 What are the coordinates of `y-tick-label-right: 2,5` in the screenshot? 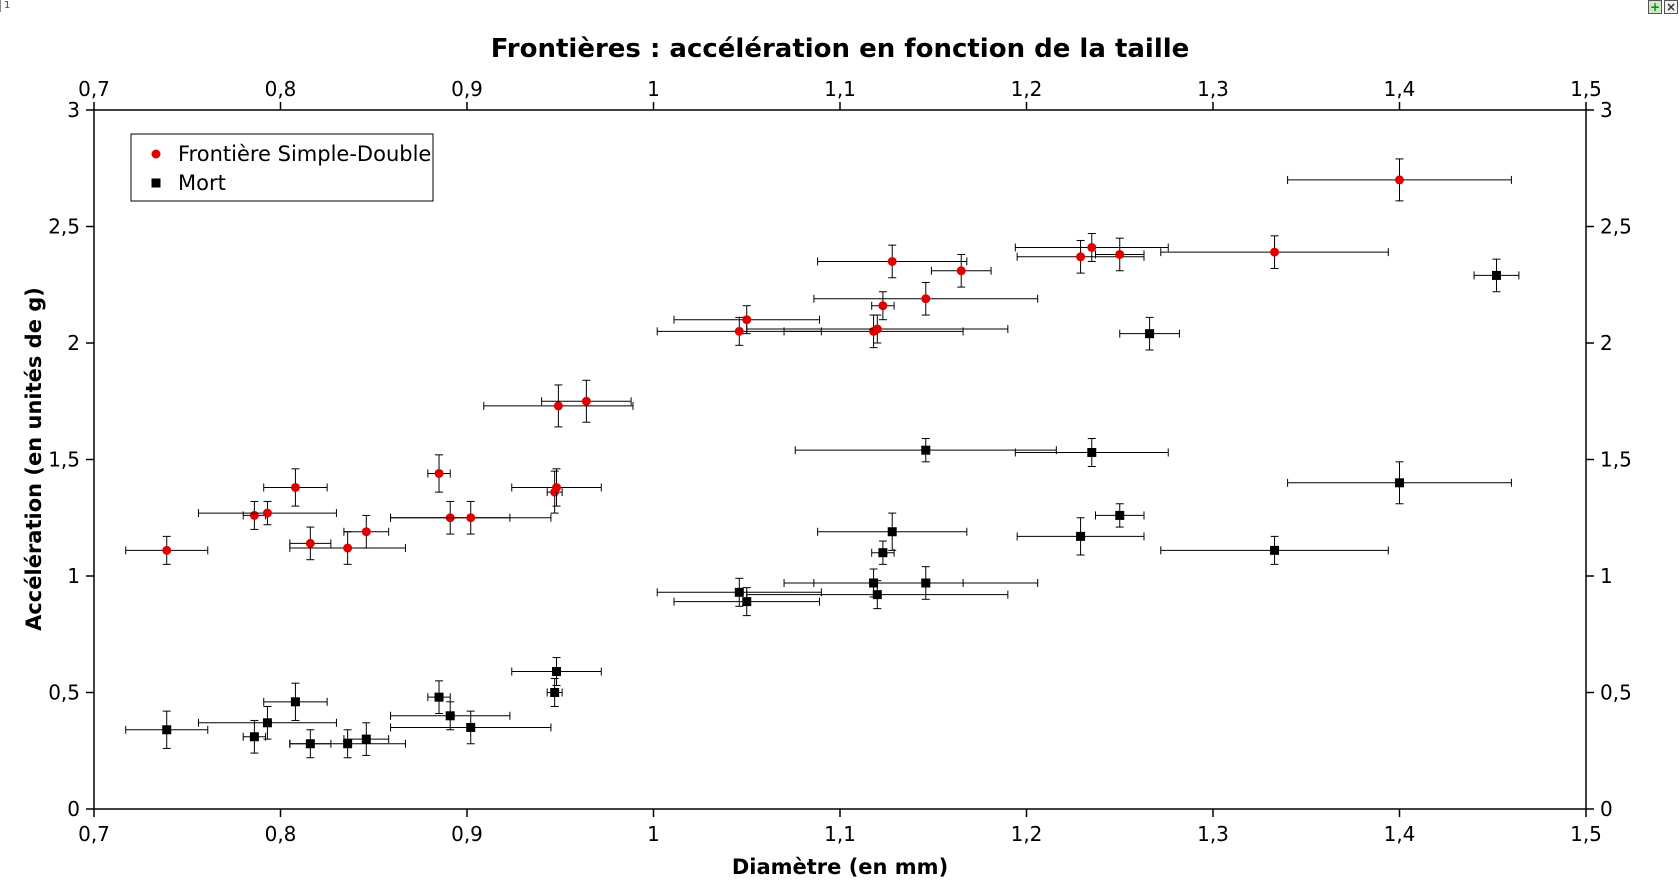 It's located at (1616, 227).